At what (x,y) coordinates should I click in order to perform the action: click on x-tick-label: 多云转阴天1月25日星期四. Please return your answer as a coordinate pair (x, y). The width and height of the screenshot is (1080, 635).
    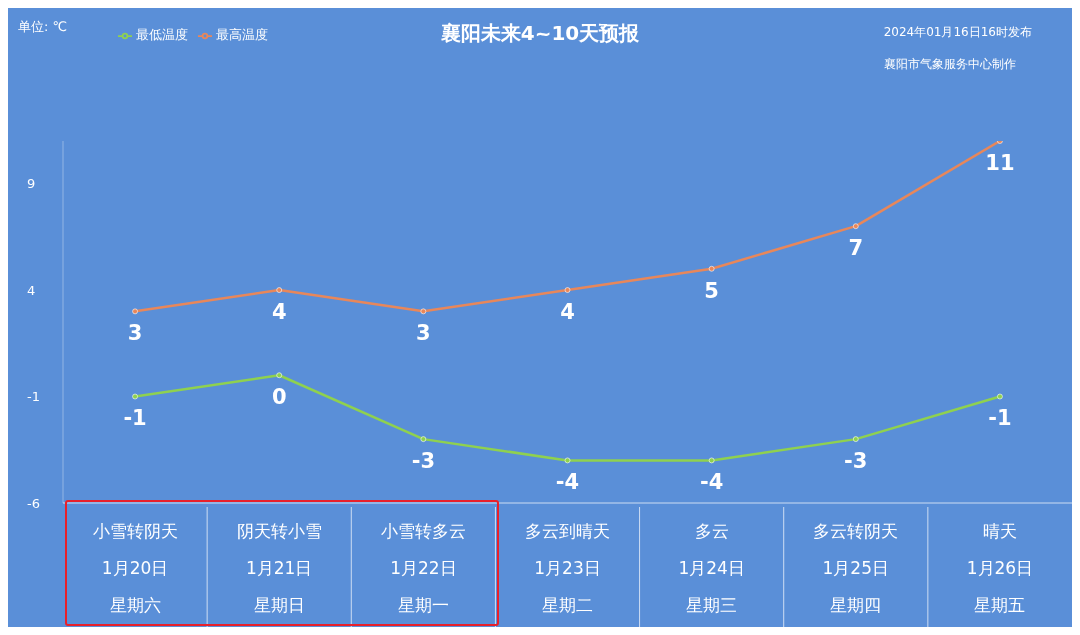
    Looking at the image, I should click on (856, 568).